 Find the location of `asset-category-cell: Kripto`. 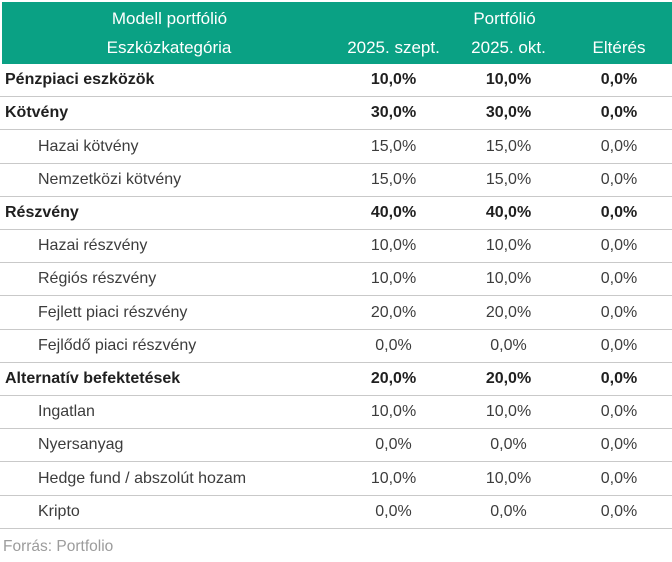

asset-category-cell: Kripto is located at coordinates (59, 511).